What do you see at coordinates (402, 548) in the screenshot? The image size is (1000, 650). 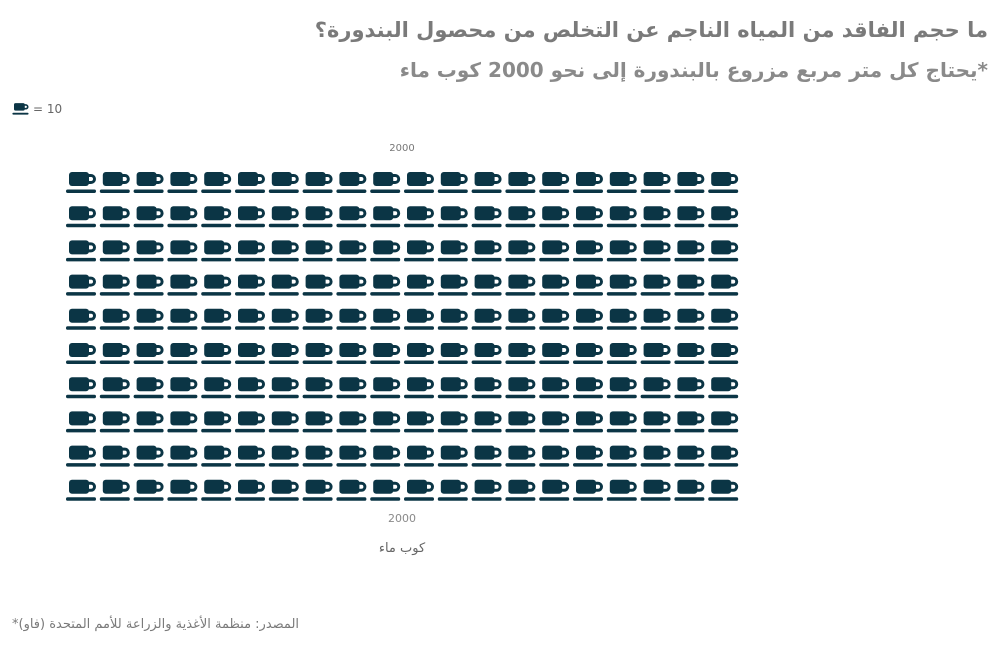 I see `unit-label: كوب ماء` at bounding box center [402, 548].